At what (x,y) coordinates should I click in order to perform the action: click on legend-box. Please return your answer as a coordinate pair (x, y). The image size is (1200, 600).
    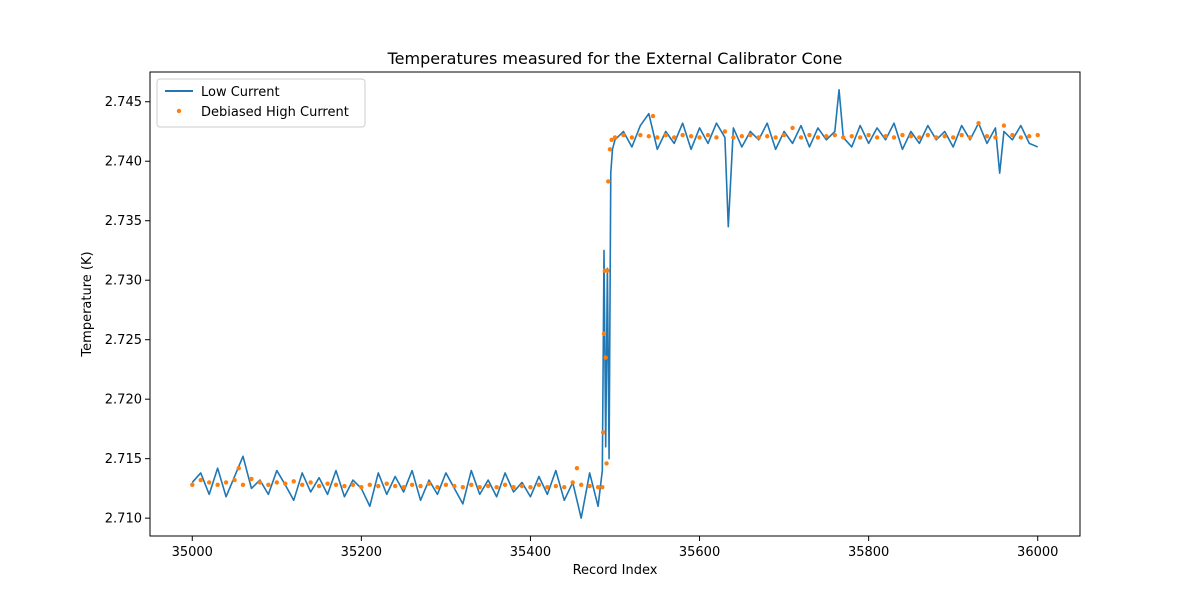
    Looking at the image, I should click on (261, 103).